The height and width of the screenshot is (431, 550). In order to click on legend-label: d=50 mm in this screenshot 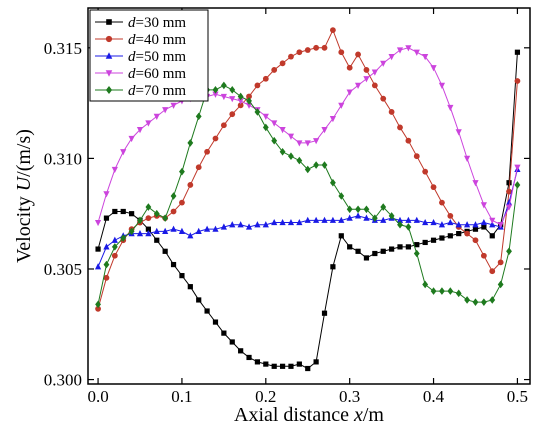, I will do `click(157, 57)`.